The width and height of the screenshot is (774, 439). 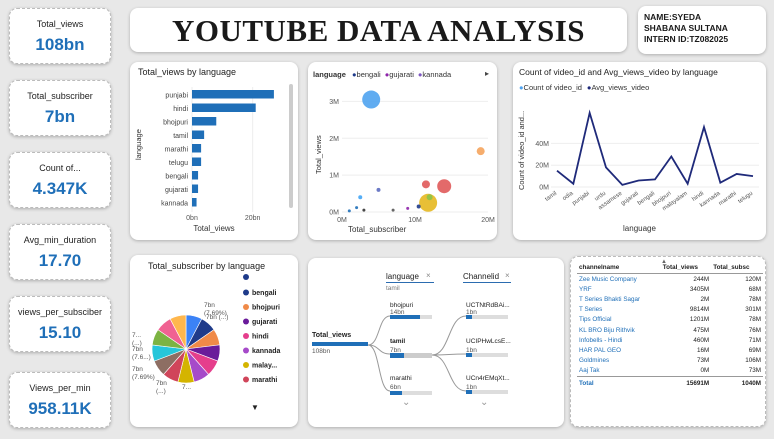 I want to click on legend-label: gujarati, so click(x=264, y=322).